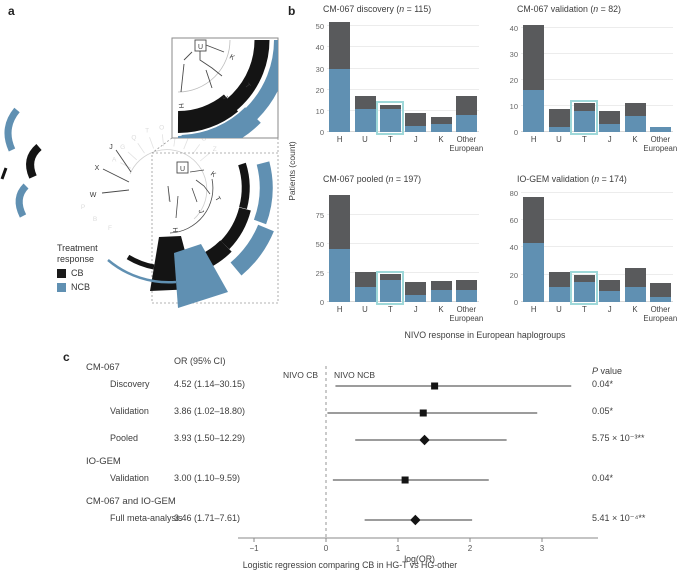 Image resolution: width=685 pixels, height=575 pixels. What do you see at coordinates (292, 11) in the screenshot?
I see `panel-b-label: b` at bounding box center [292, 11].